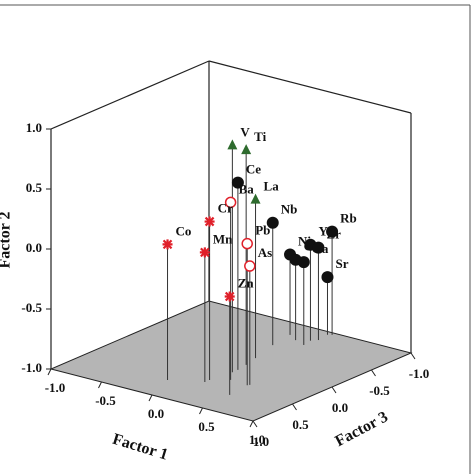 The image size is (474, 474). Describe the element at coordinates (419, 373) in the screenshot. I see `z-tick-label: -1.0` at that location.